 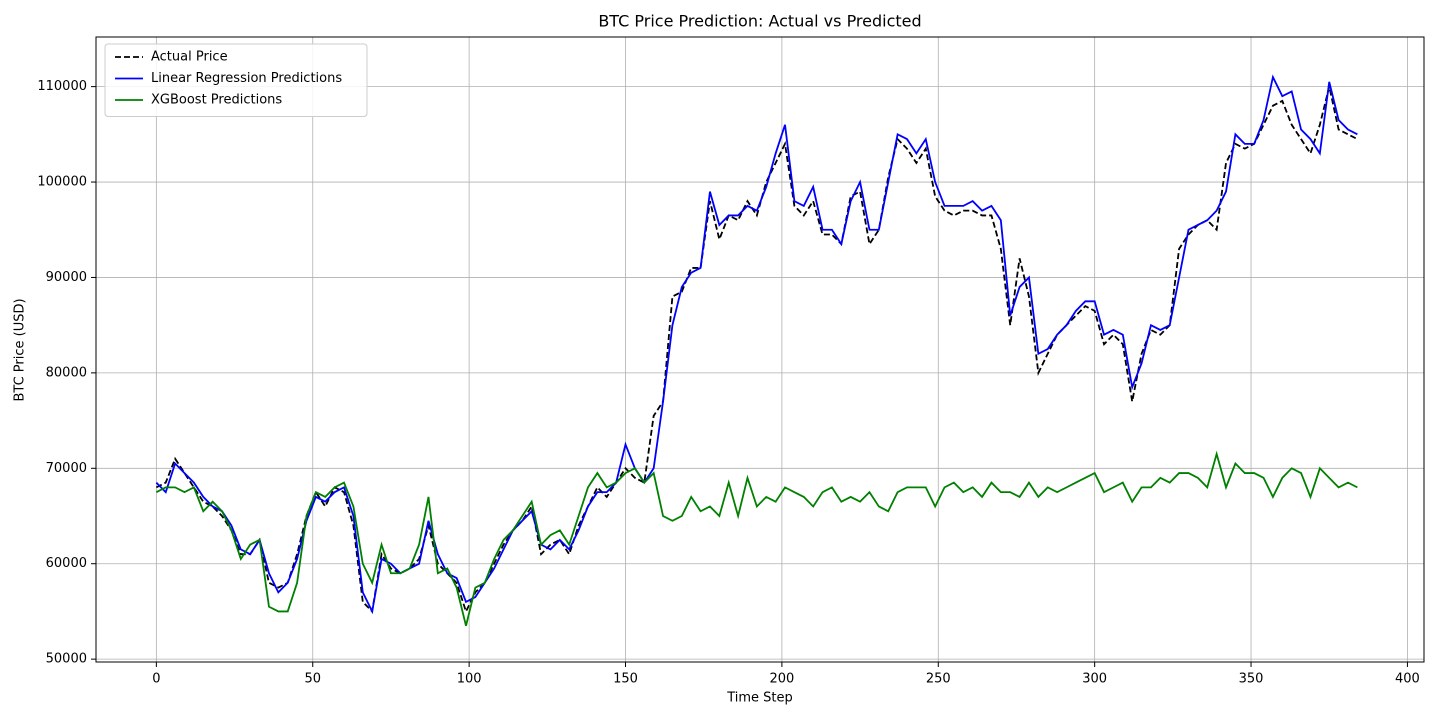 What do you see at coordinates (1407, 679) in the screenshot?
I see `x-tick-label: 400` at bounding box center [1407, 679].